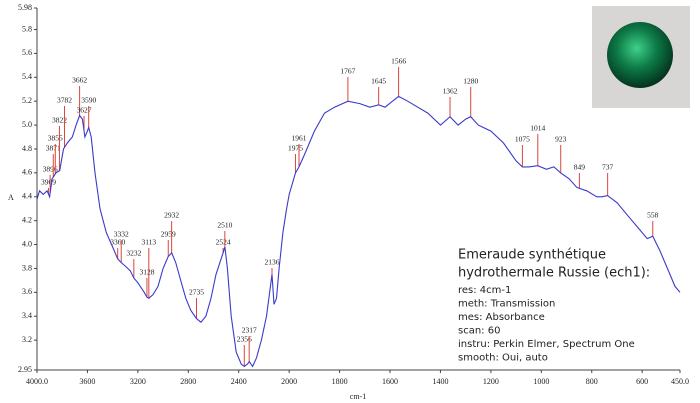 The image size is (700, 403). Describe the element at coordinates (37, 381) in the screenshot. I see `x-tick-label: 4000.0` at that location.